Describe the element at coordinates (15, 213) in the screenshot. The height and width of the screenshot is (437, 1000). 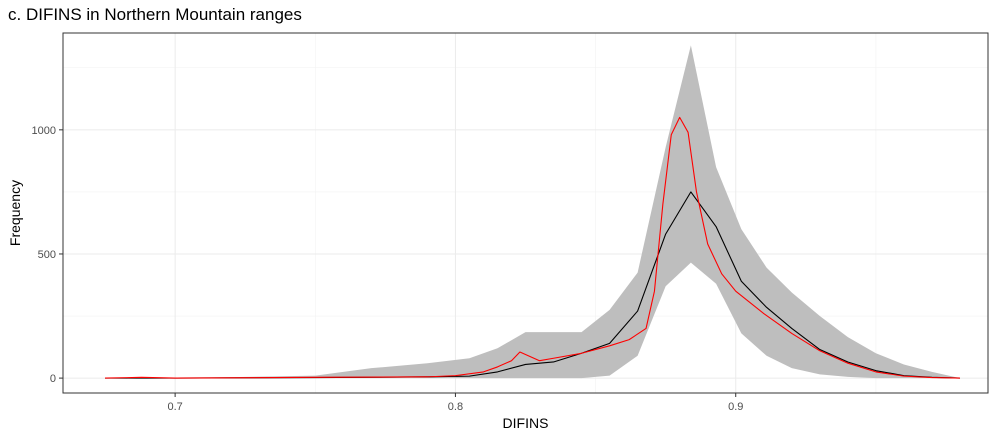
I see `y-axis-title: Frequency` at that location.